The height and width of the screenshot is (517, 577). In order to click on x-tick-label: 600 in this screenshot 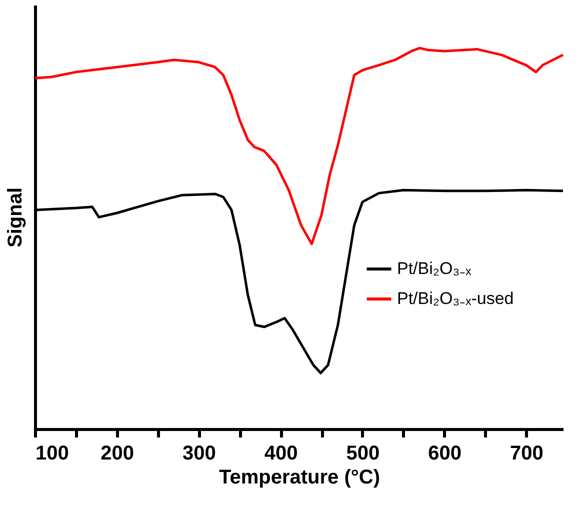, I will do `click(445, 453)`.